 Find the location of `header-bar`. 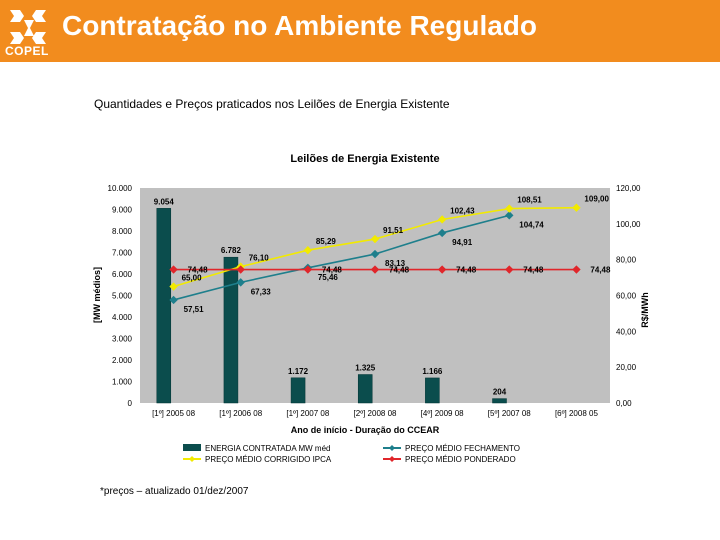

header-bar is located at coordinates (360, 31).